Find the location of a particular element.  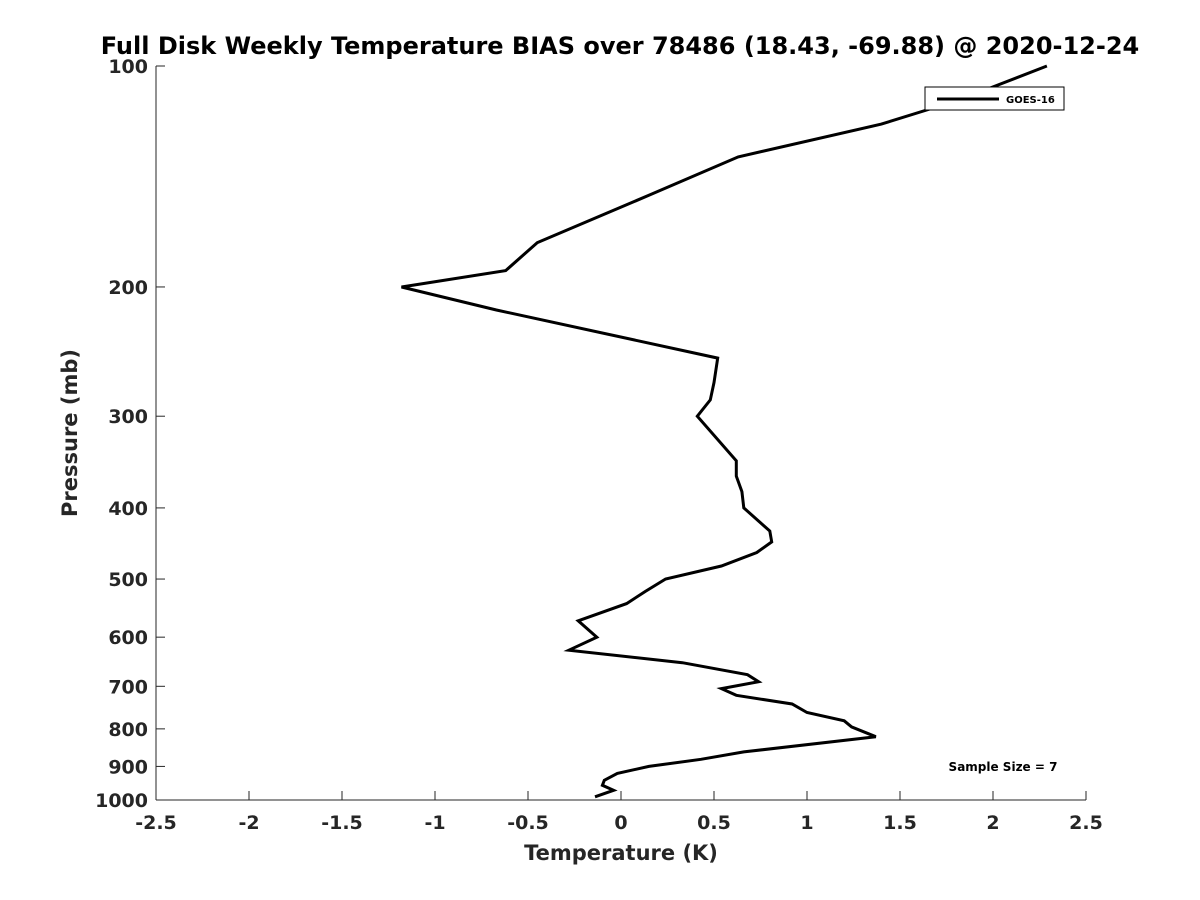

y-axis-label: Pressure (mb) is located at coordinates (70, 433).